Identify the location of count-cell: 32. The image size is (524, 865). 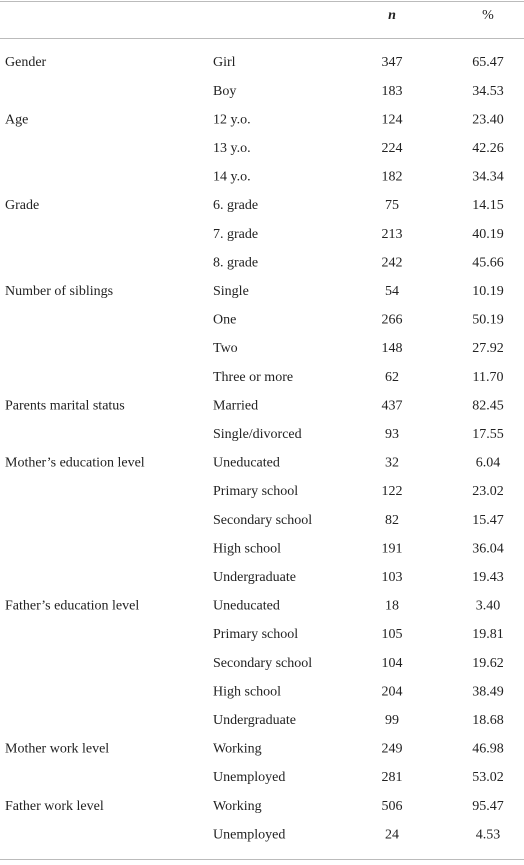
(392, 463).